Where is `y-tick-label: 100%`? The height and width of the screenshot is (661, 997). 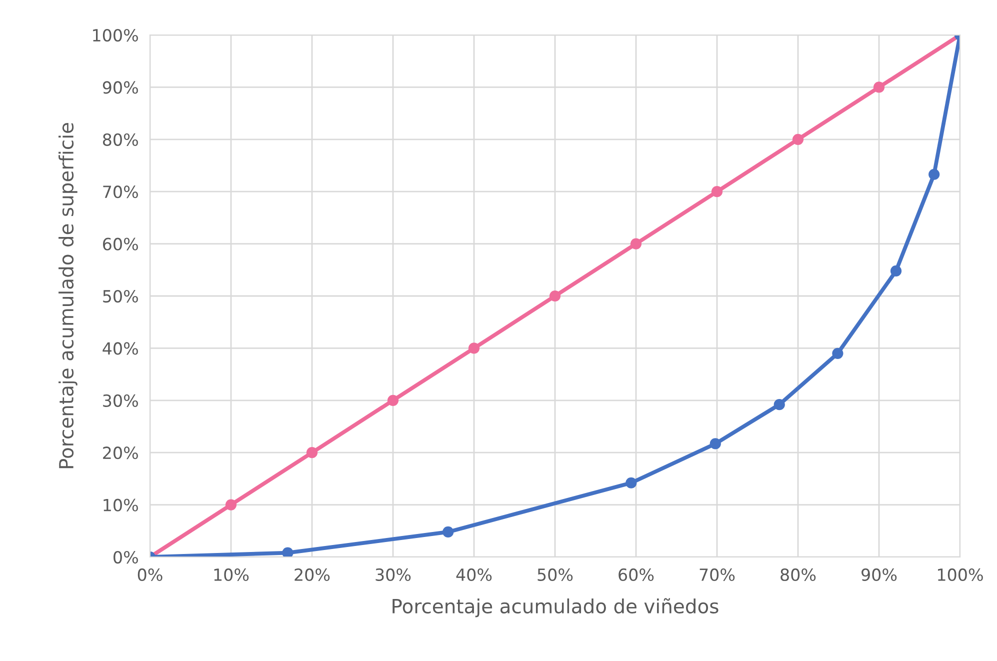
y-tick-label: 100% is located at coordinates (115, 35).